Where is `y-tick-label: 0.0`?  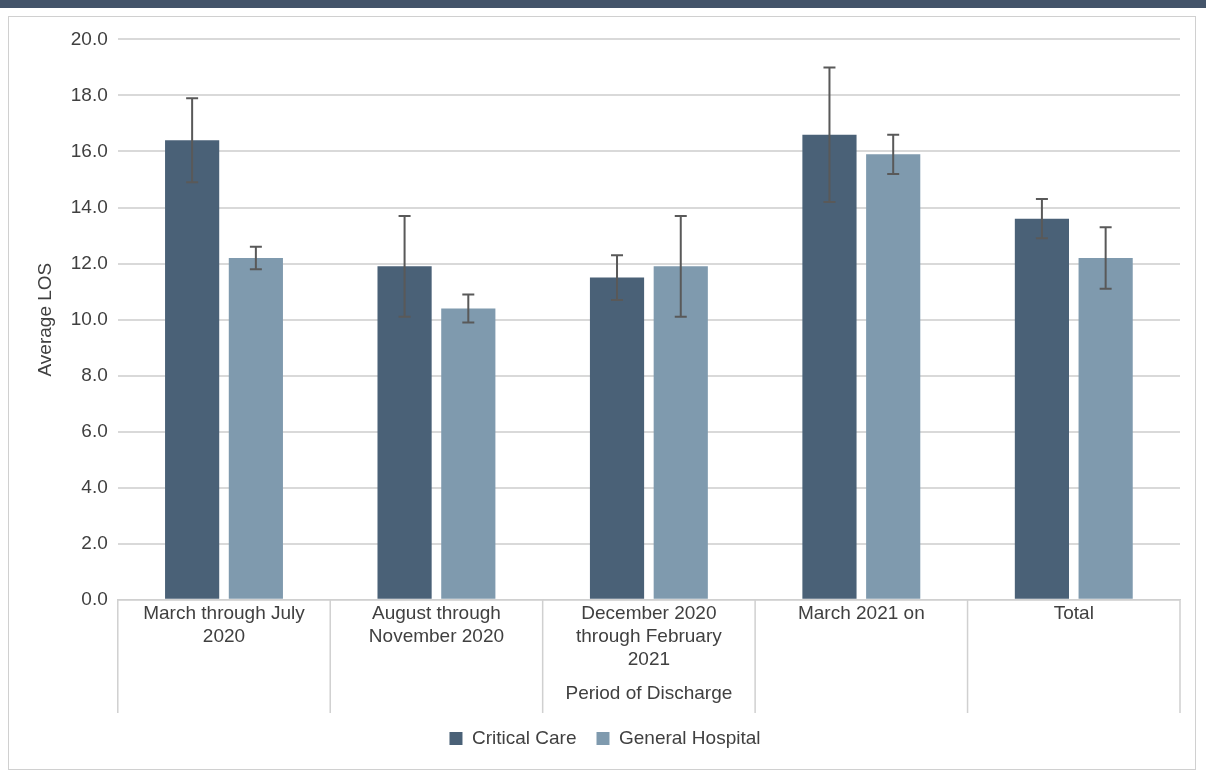
y-tick-label: 0.0 is located at coordinates (94, 599).